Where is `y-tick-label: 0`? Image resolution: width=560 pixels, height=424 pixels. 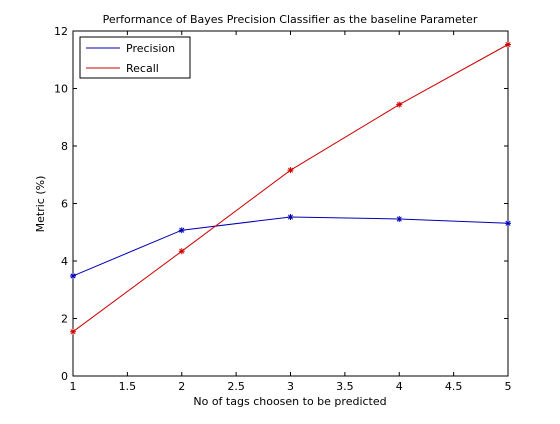 y-tick-label: 0 is located at coordinates (64, 376).